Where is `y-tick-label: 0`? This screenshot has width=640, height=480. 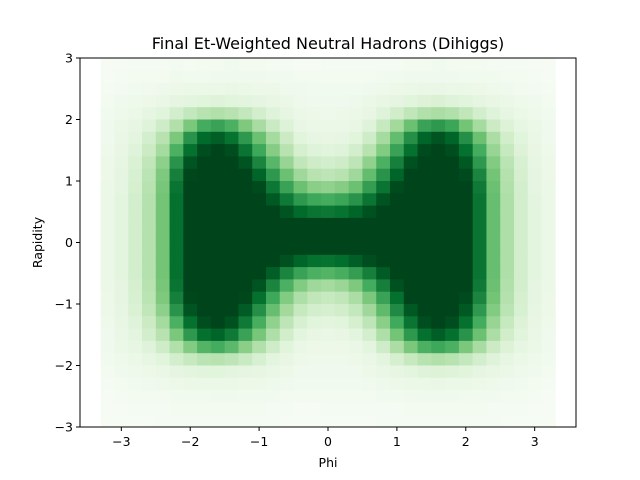 y-tick-label: 0 is located at coordinates (69, 242).